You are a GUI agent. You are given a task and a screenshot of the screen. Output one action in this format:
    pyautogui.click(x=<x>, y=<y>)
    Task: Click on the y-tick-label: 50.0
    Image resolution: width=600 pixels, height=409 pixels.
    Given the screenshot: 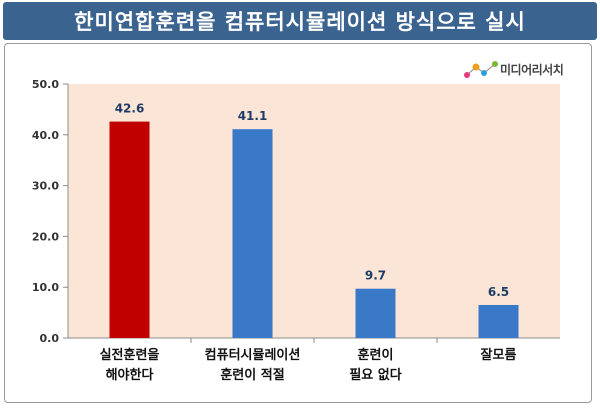 What is the action you would take?
    pyautogui.click(x=45, y=84)
    